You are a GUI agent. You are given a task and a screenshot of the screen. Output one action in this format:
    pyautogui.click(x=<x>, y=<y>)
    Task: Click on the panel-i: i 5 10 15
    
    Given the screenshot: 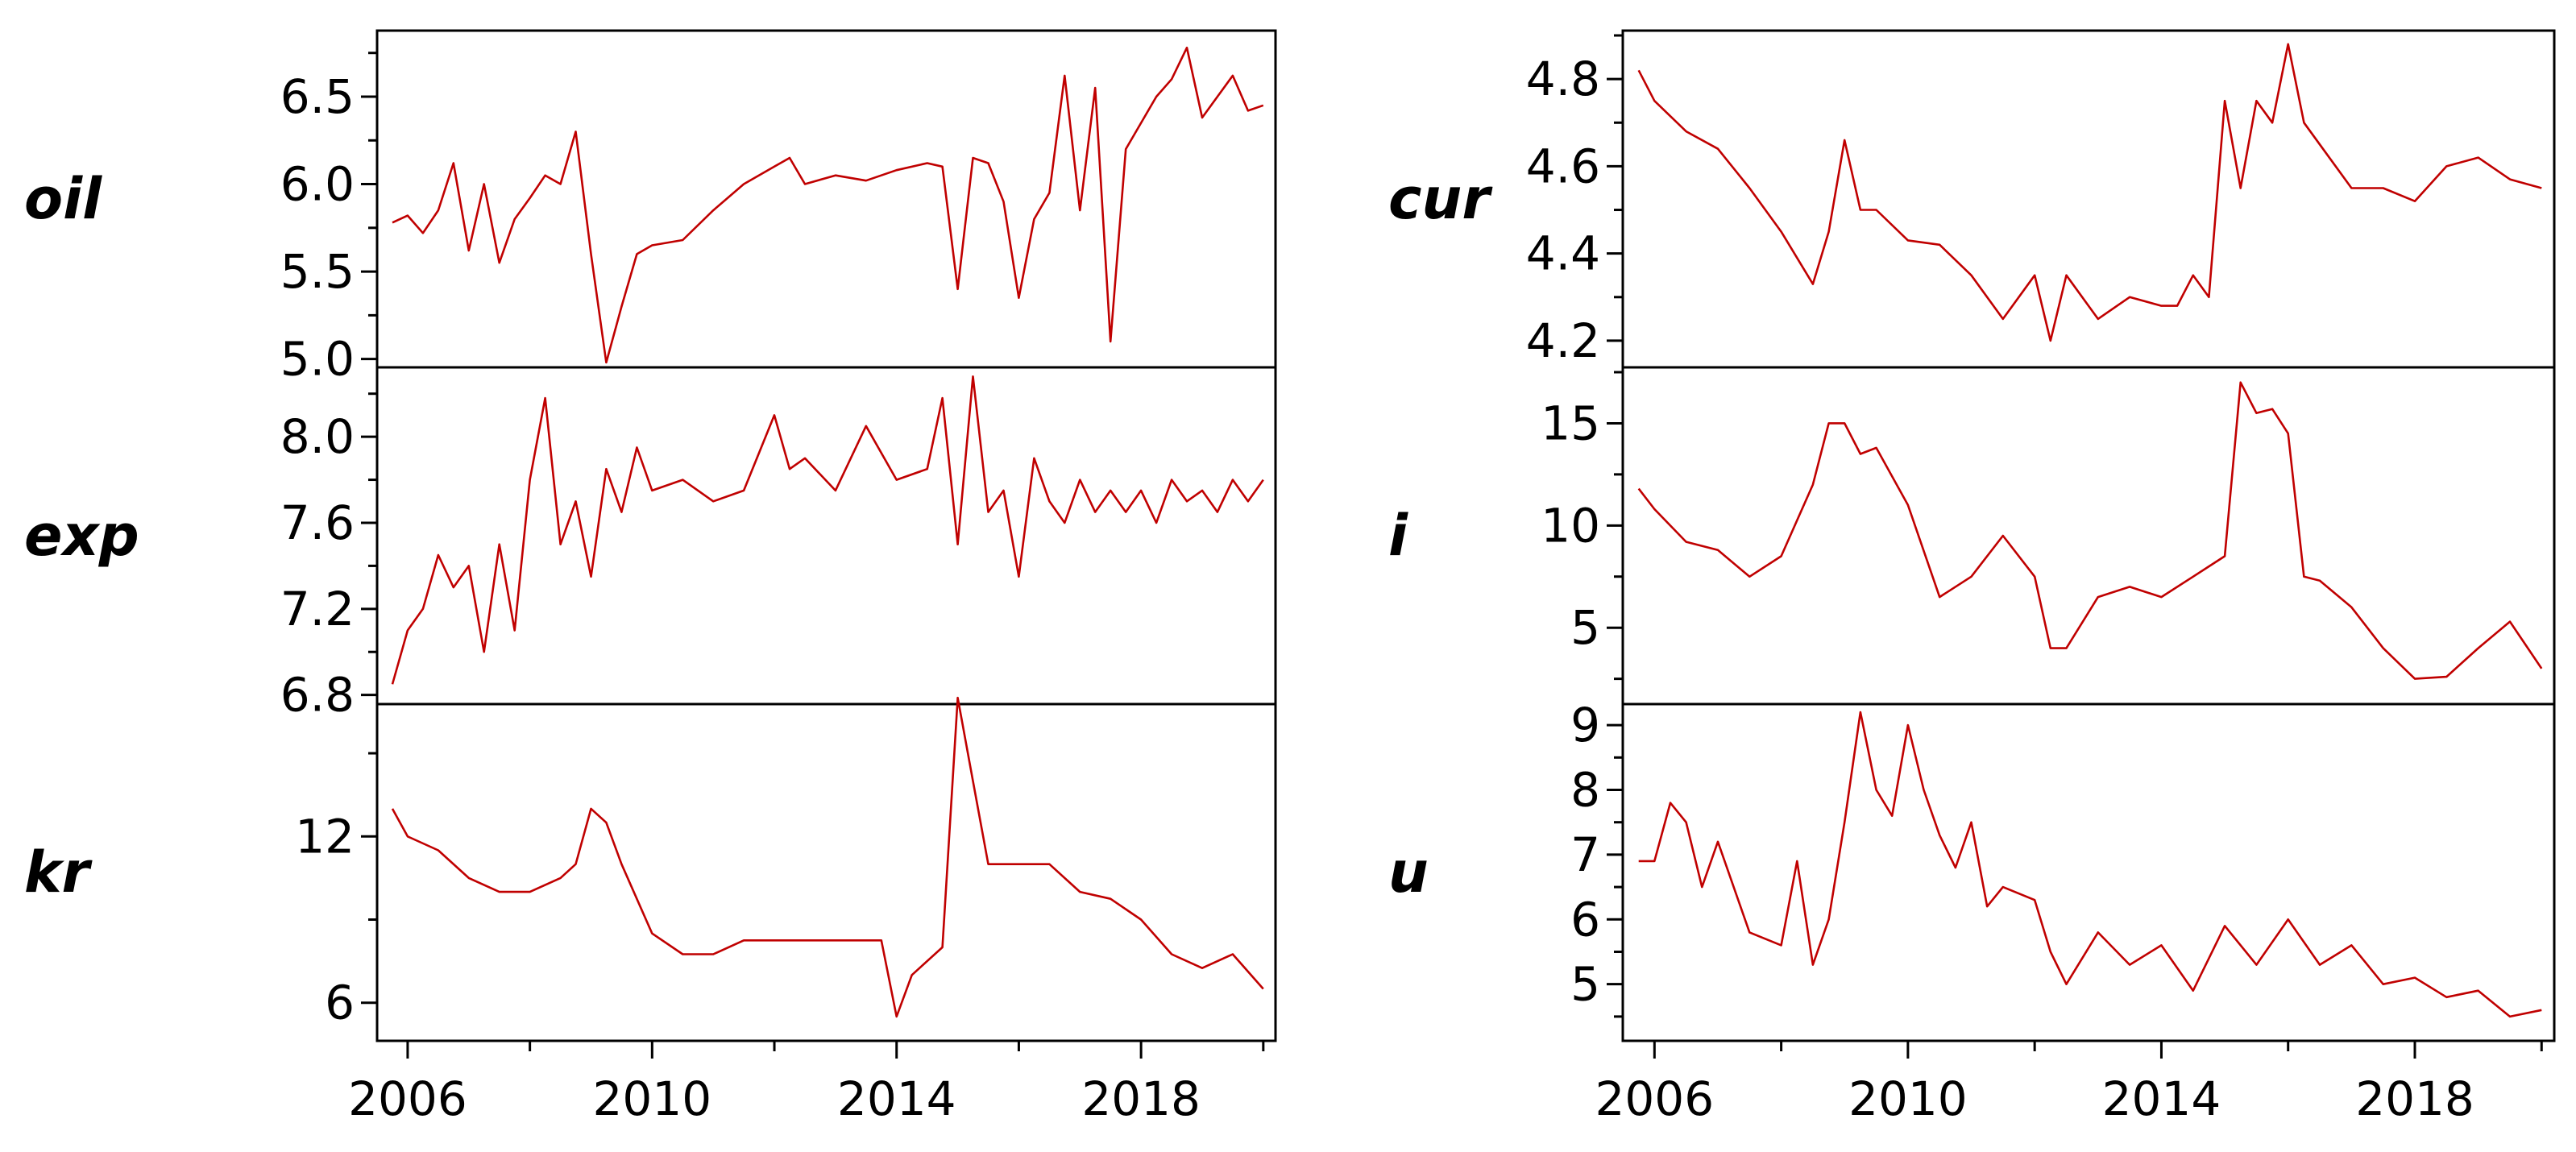 What is the action you would take?
    pyautogui.click(x=1972, y=536)
    